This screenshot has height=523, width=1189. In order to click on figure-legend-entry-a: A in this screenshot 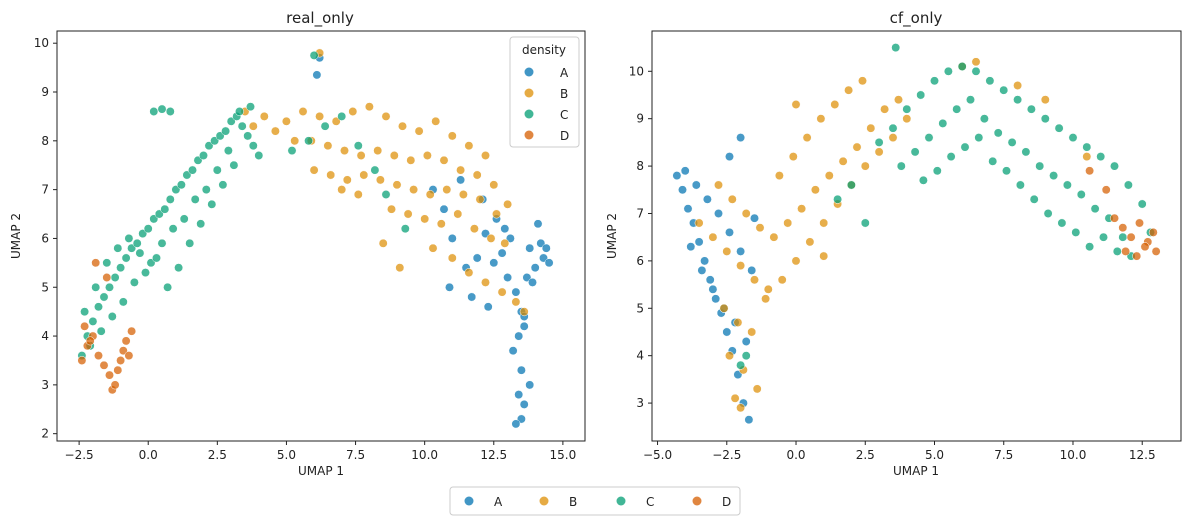, I will do `click(483, 502)`.